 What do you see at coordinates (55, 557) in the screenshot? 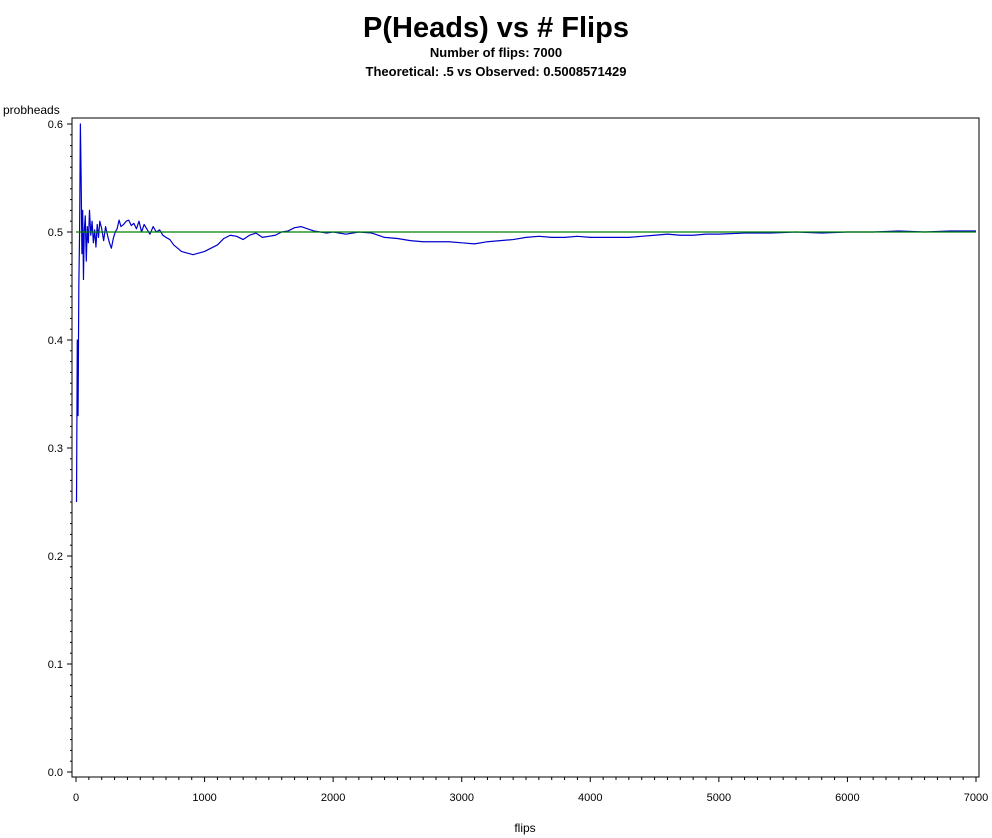
I see `y-tick-label: 0.2` at bounding box center [55, 557].